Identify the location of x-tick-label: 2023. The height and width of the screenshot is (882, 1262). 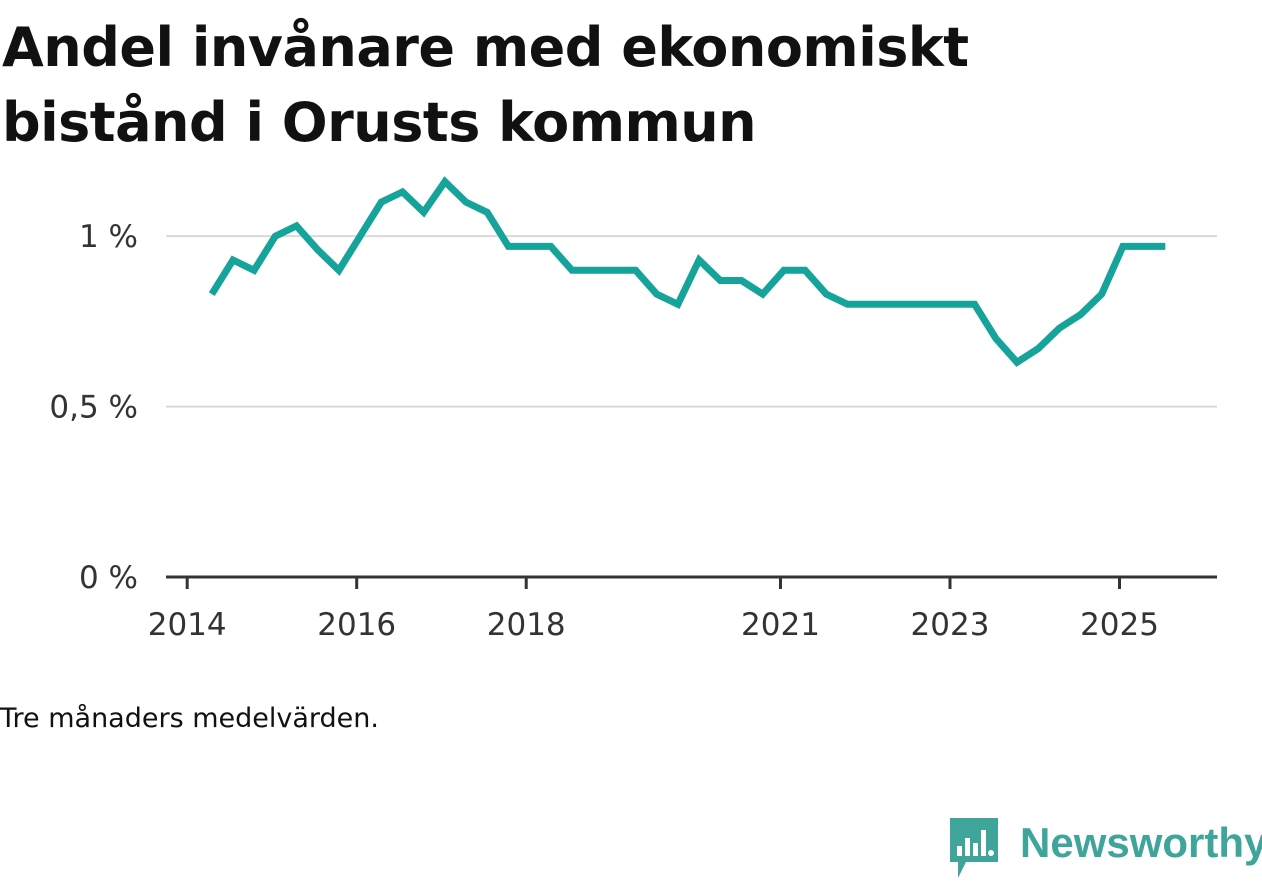
(950, 625).